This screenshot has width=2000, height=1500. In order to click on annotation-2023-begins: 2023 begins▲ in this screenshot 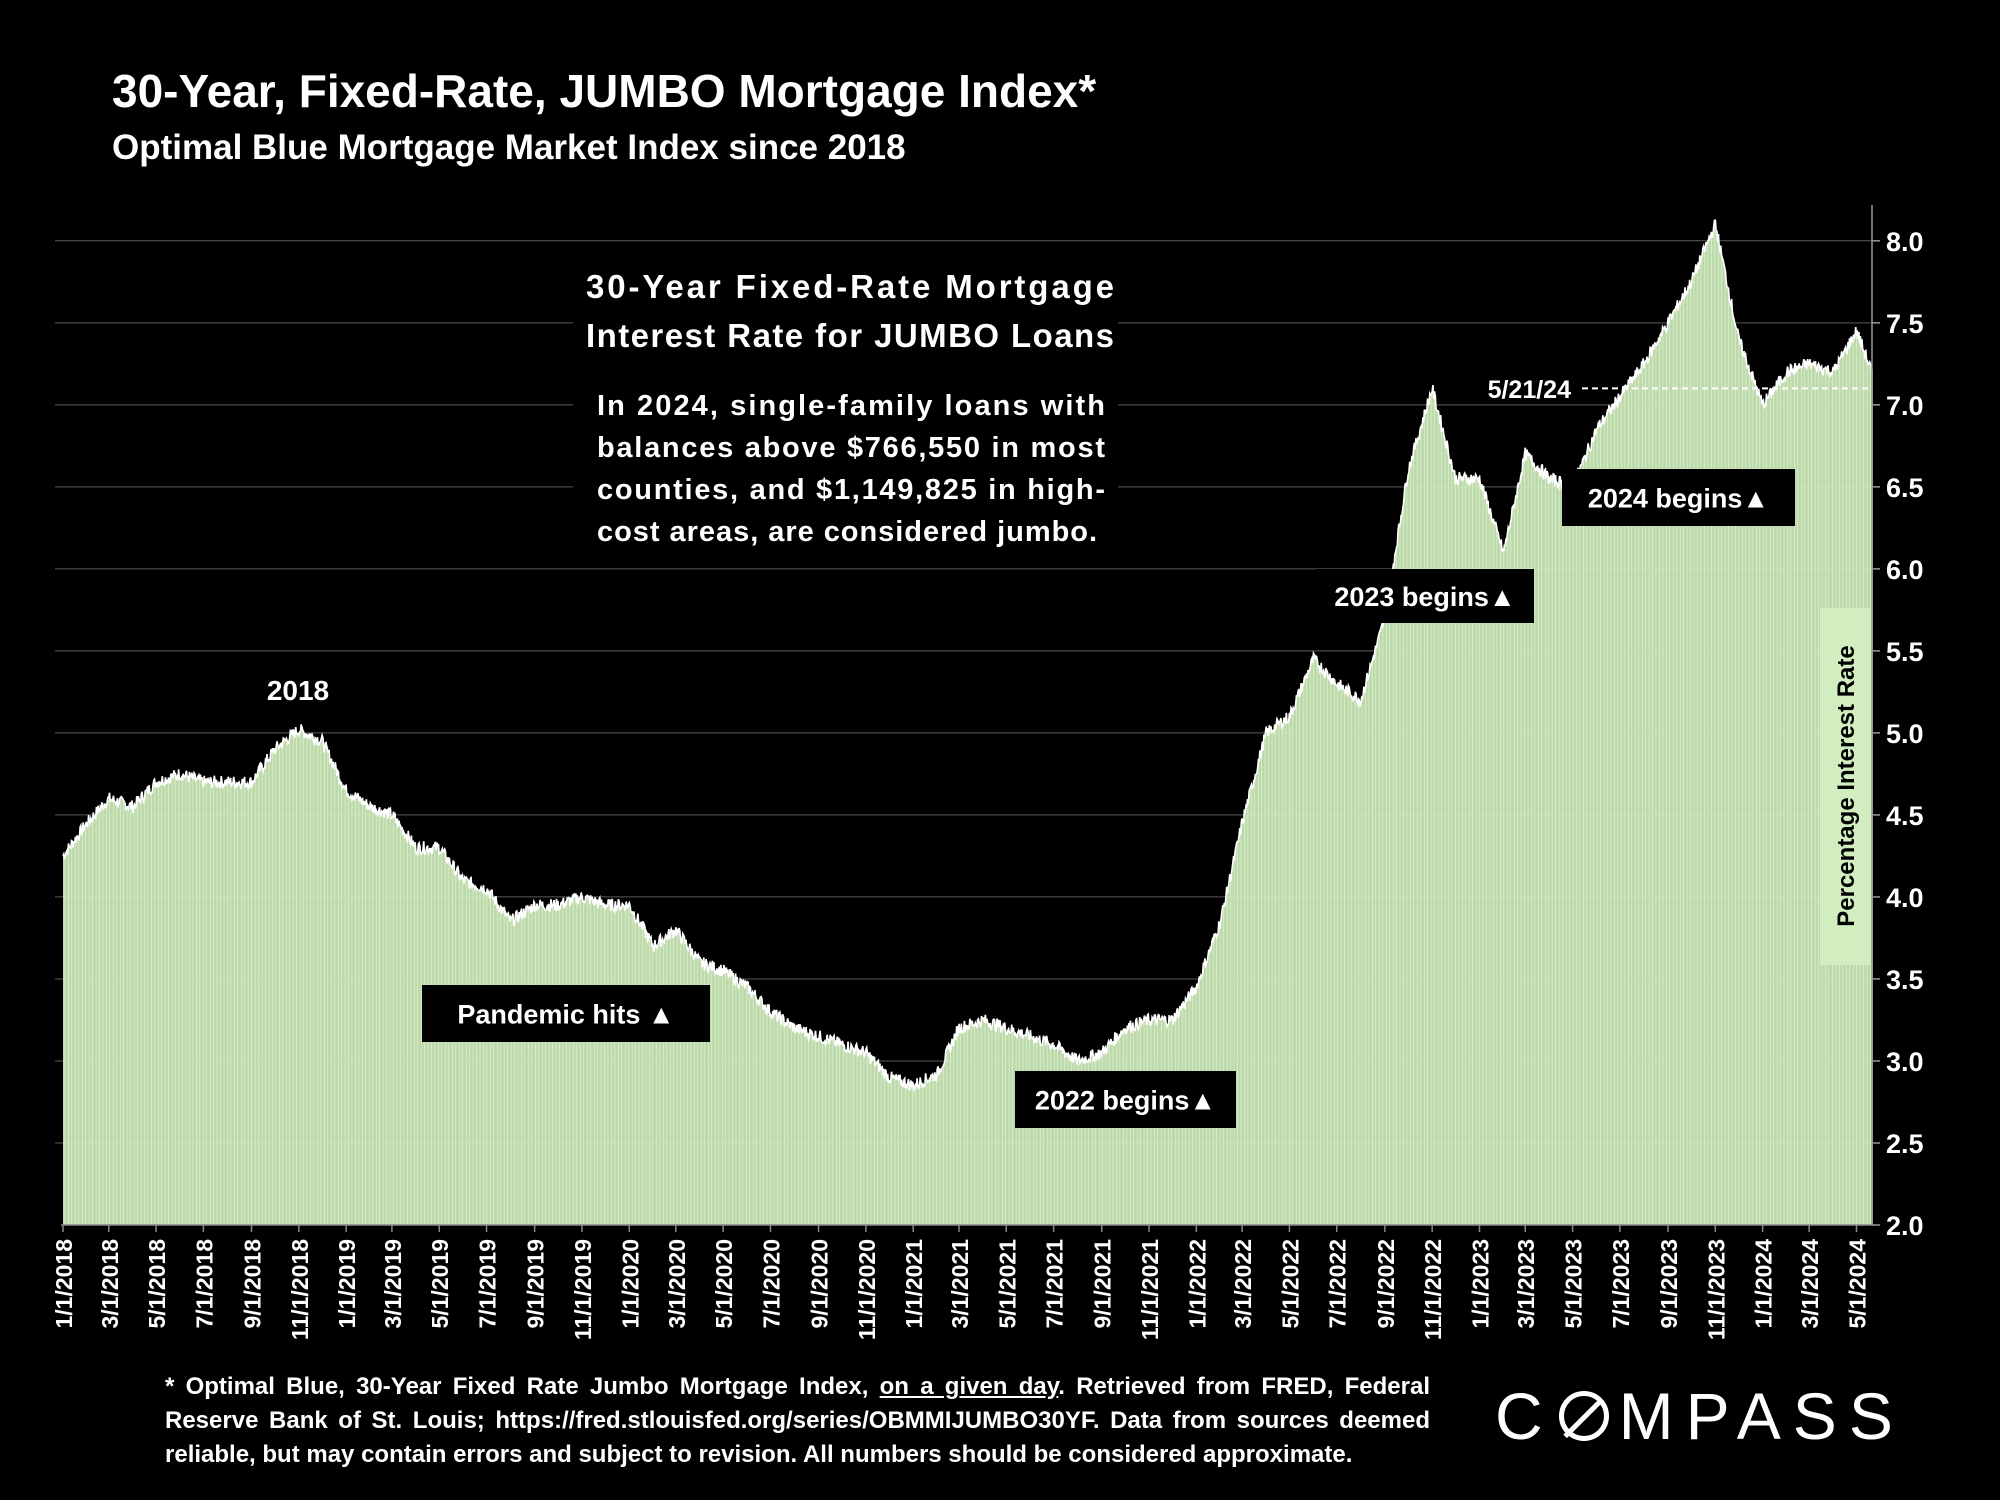, I will do `click(1424, 597)`.